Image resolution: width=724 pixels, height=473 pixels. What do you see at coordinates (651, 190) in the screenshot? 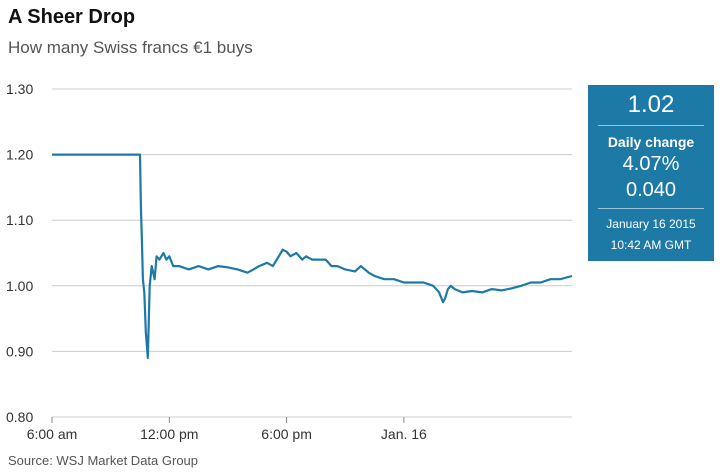
I see `daily-change-absolute: 0.040` at bounding box center [651, 190].